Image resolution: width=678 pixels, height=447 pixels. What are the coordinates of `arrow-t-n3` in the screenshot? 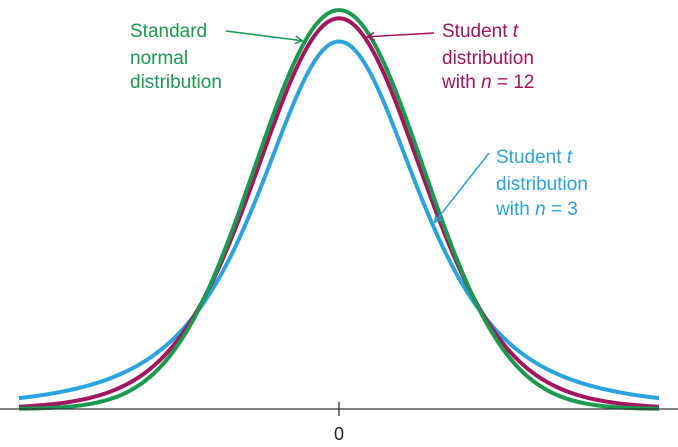 It's located at (462, 187).